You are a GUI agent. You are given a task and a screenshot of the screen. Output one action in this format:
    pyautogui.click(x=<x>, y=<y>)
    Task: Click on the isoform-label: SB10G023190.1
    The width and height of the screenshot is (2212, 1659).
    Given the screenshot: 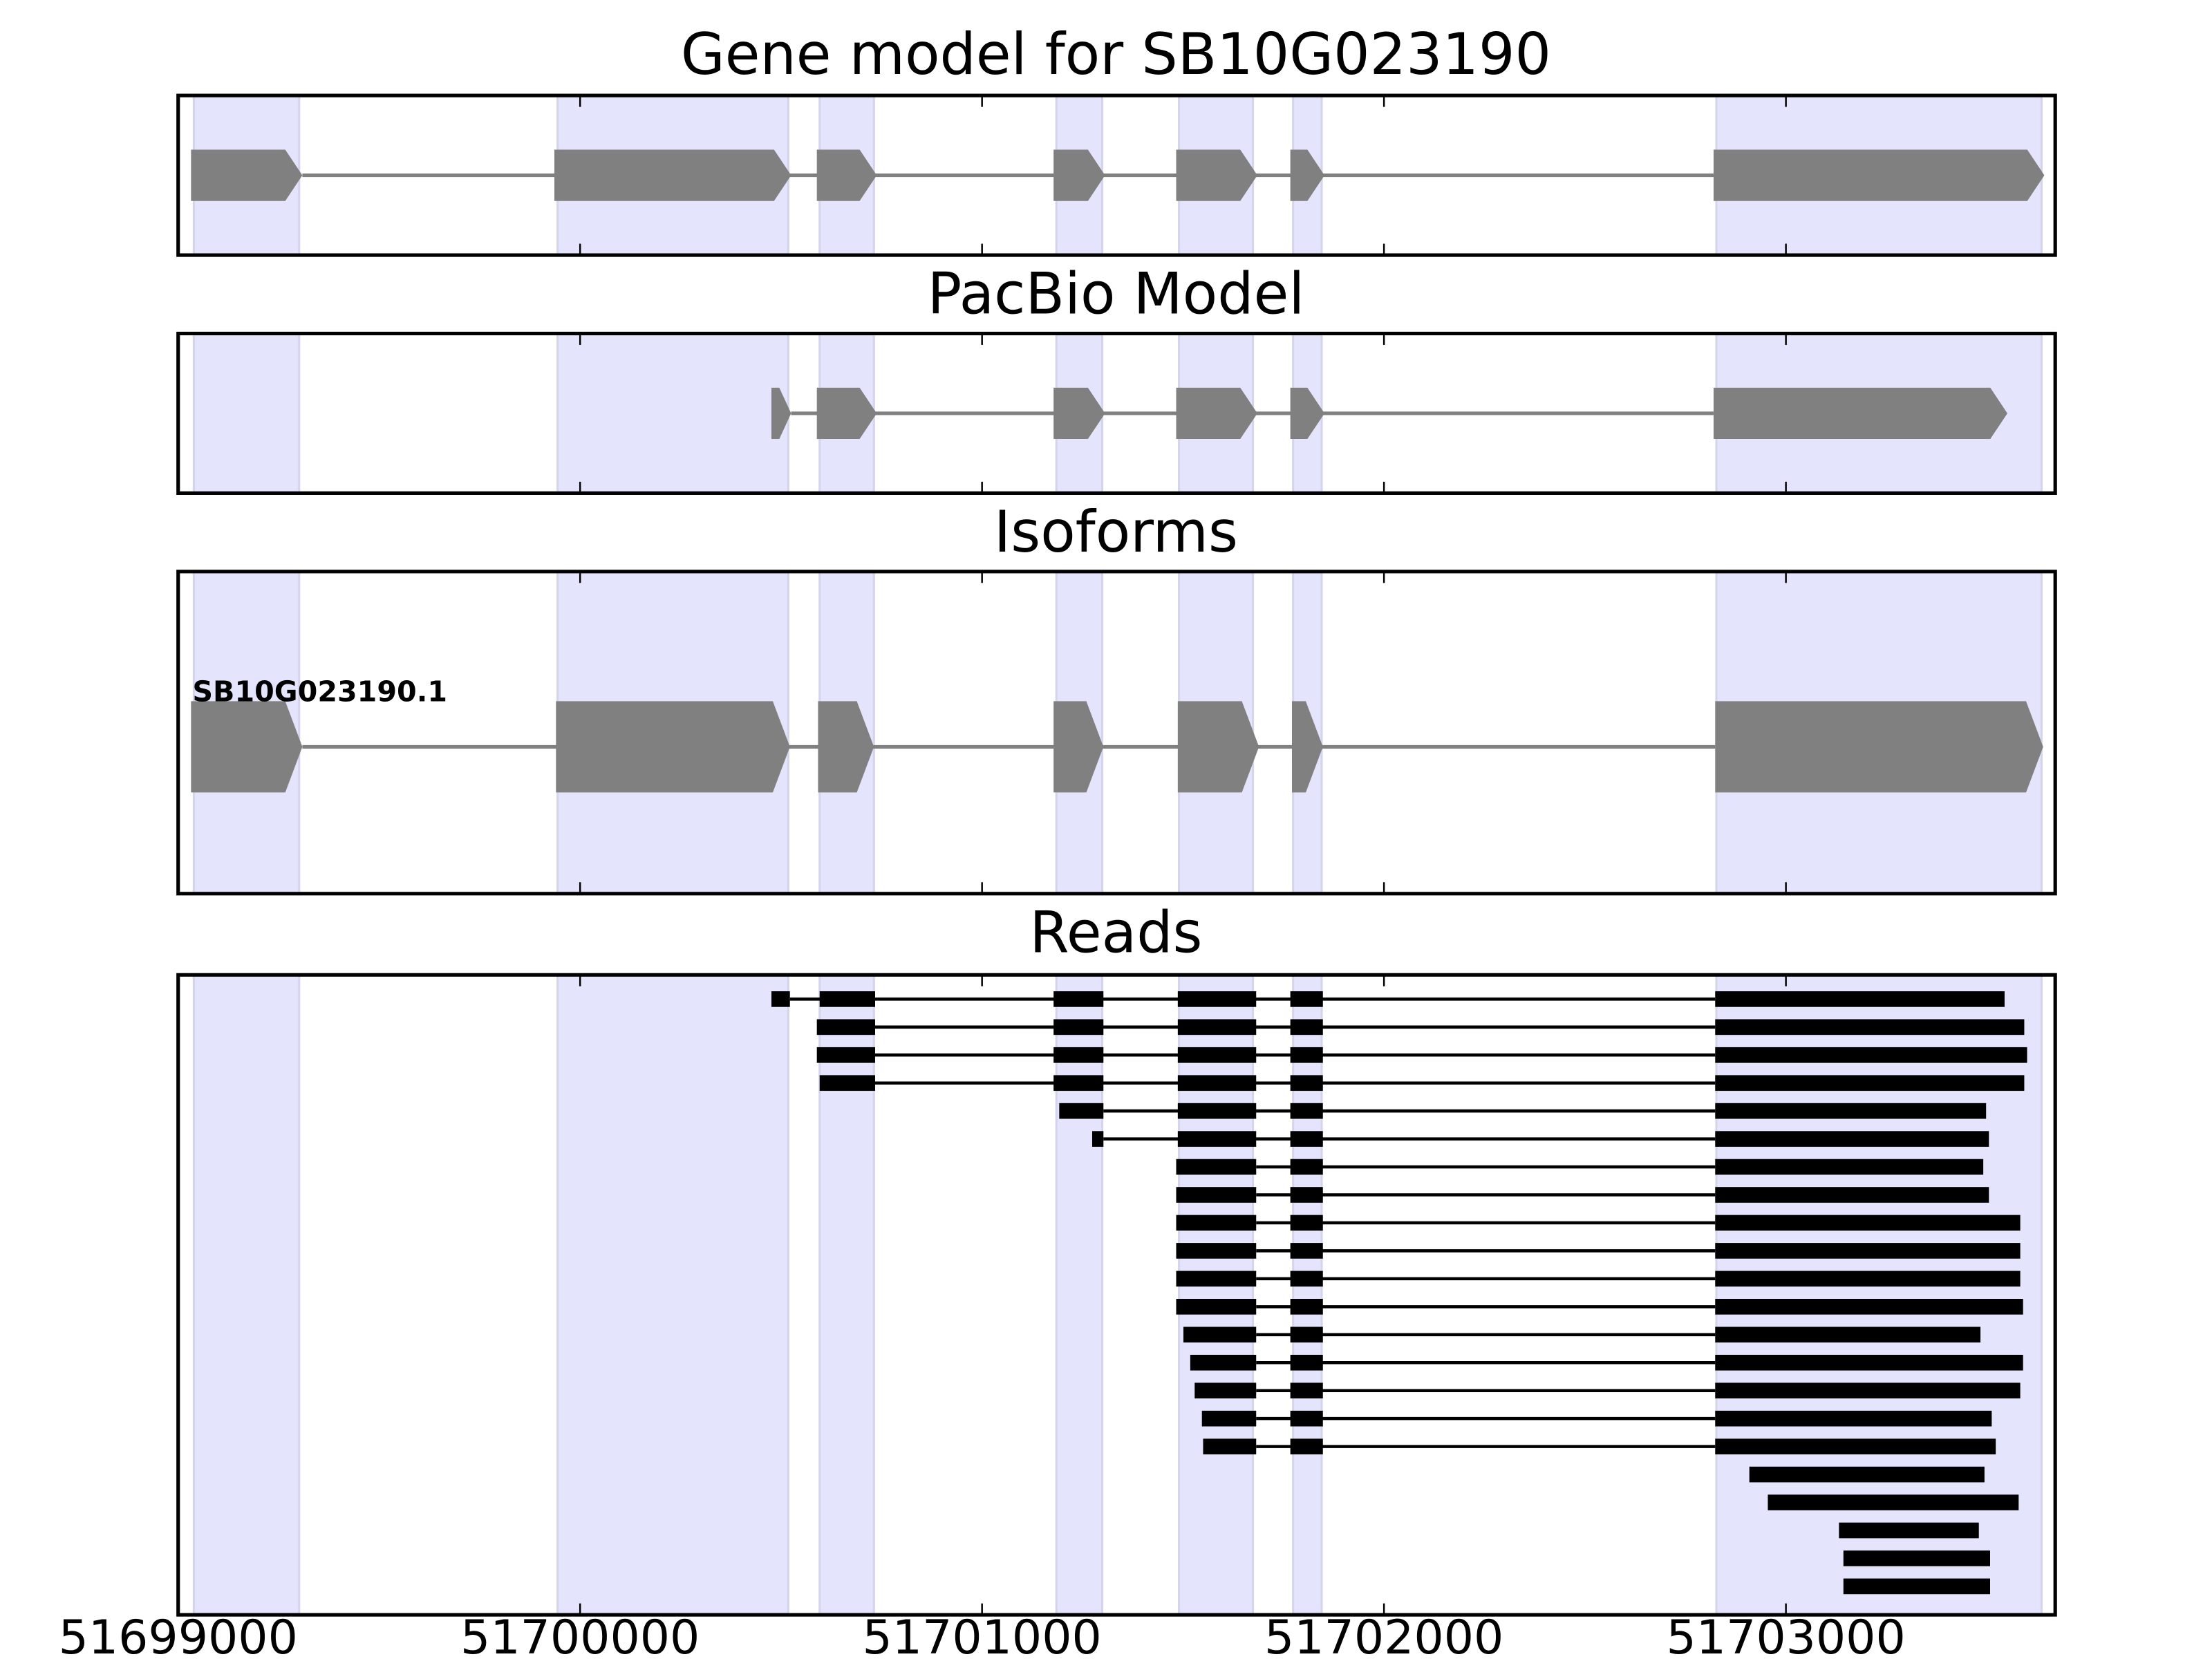 What is the action you would take?
    pyautogui.click(x=320, y=691)
    